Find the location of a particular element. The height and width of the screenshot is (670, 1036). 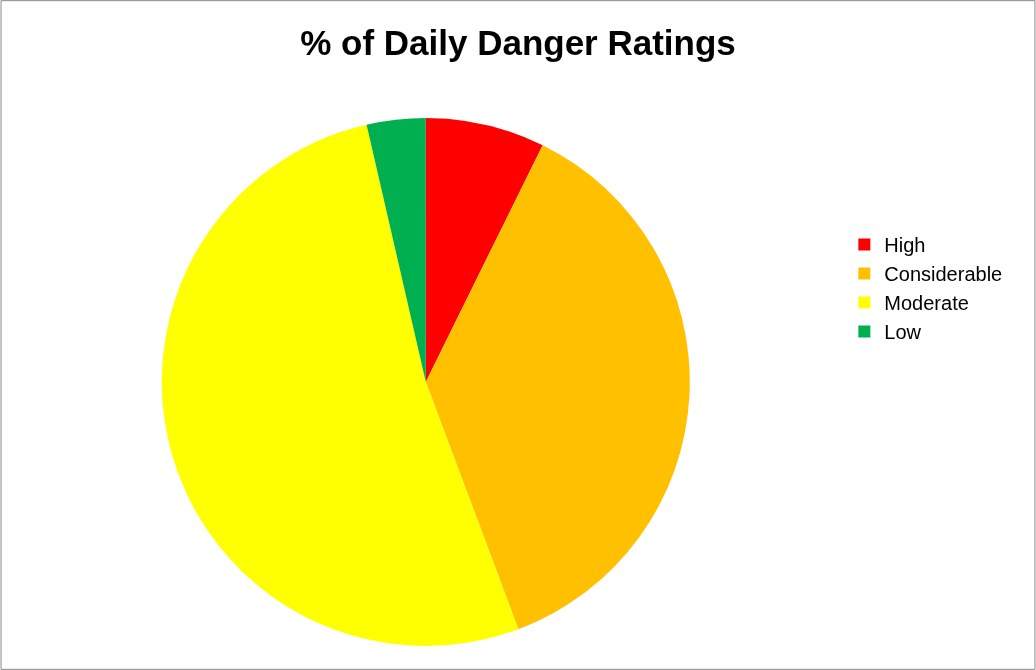

legend-label: Low is located at coordinates (903, 332).